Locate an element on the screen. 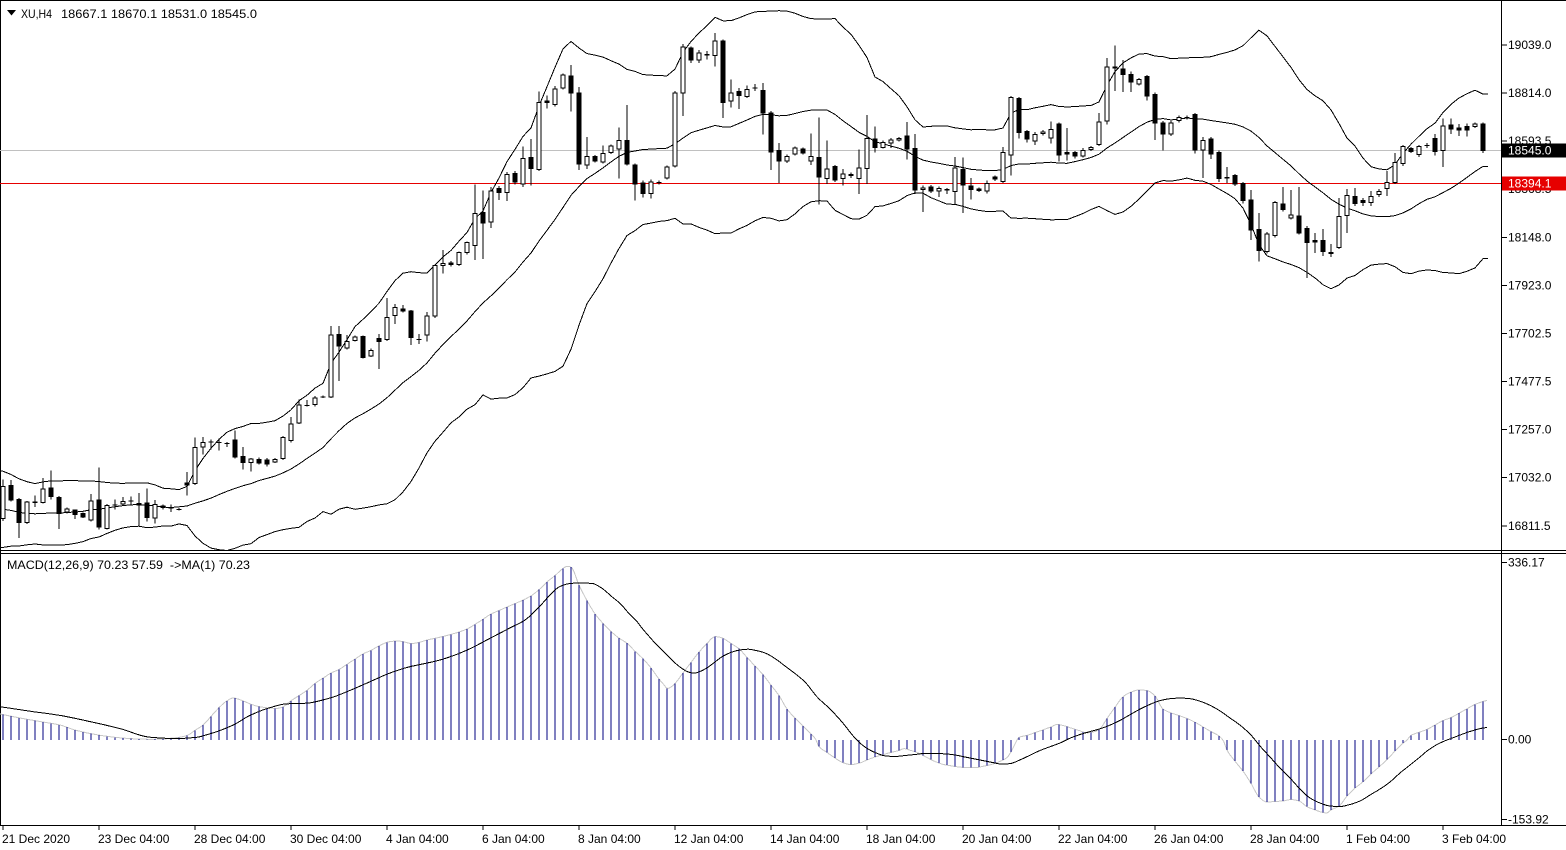  svg-text: 28 Dec 04:00 is located at coordinates (230, 839).